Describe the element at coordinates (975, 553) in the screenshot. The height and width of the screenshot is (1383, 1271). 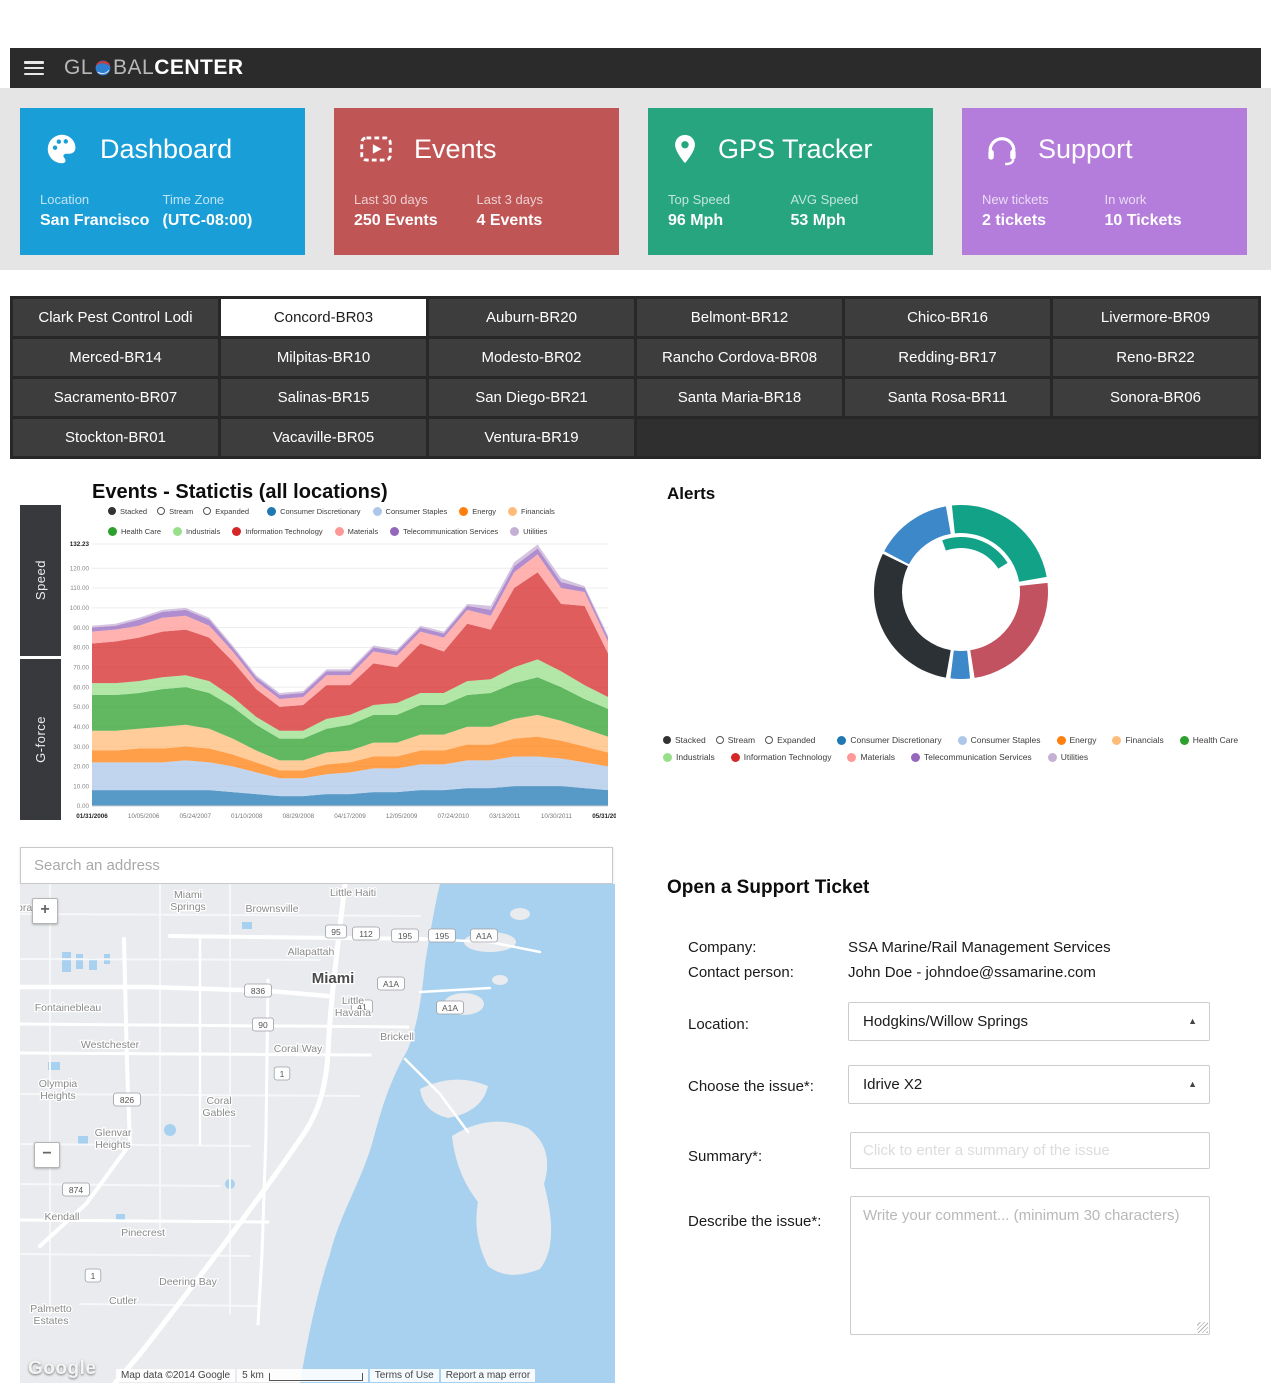
I see `donut-inner-arc` at that location.